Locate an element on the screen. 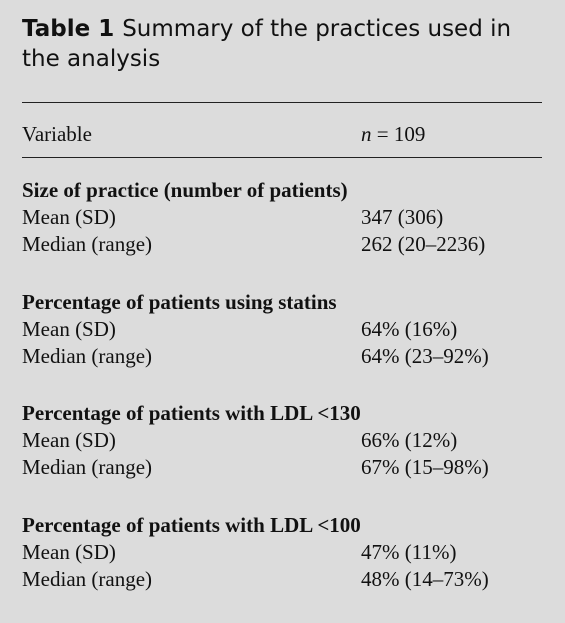 Image resolution: width=565 pixels, height=623 pixels. row-value: 262 (20–2236) is located at coordinates (423, 244).